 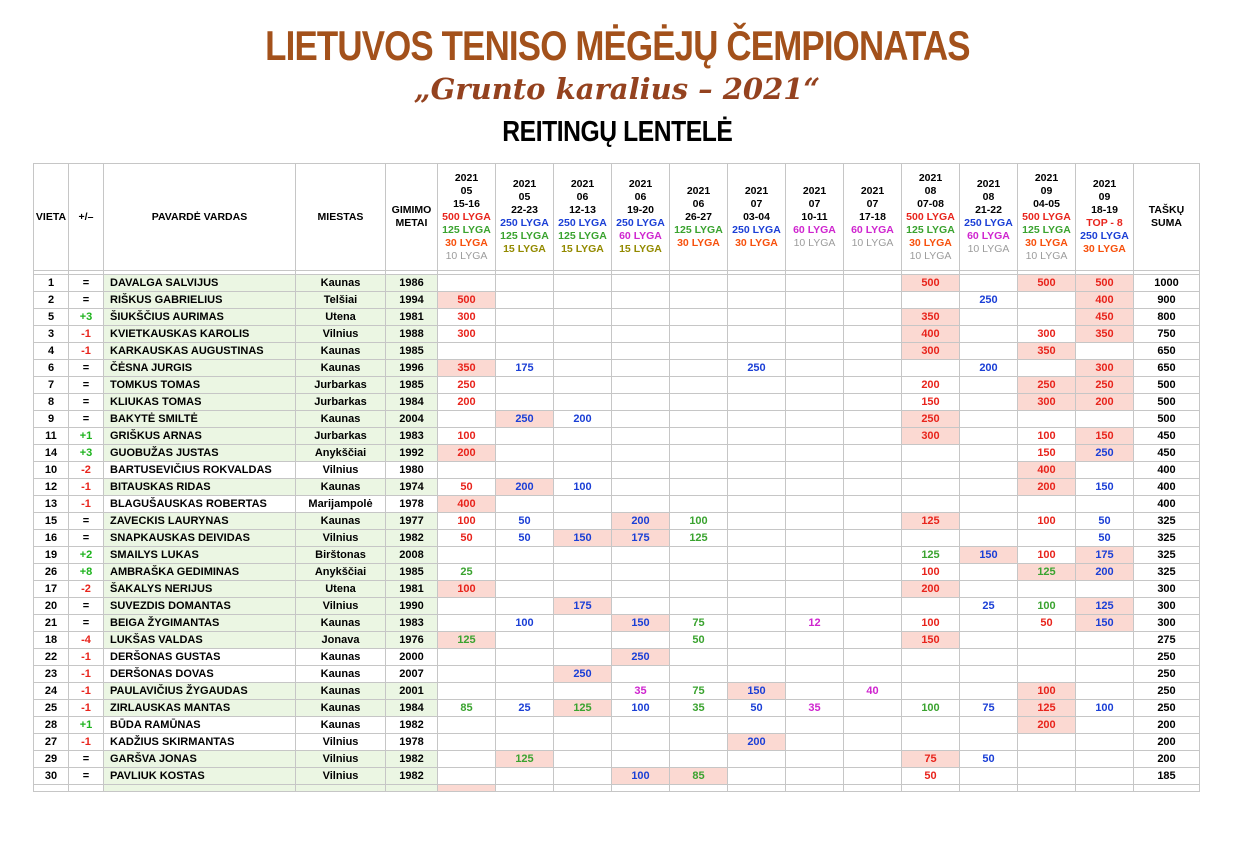 I want to click on cell-city: Vilnius, so click(x=340, y=470).